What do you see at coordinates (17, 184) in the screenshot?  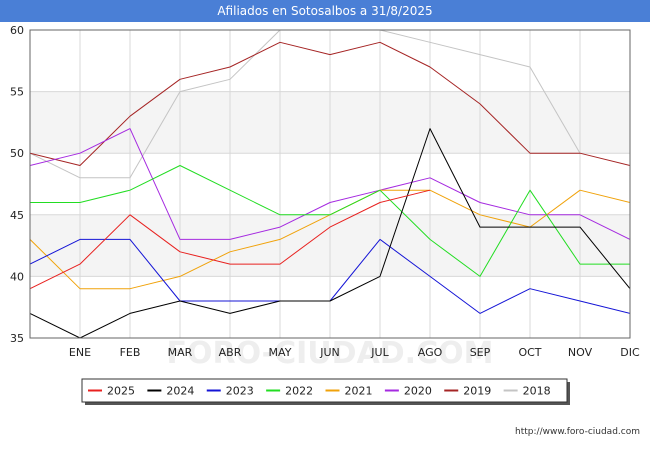 I see `y-axis-ticks: 35 40 45 50 55 60` at bounding box center [17, 184].